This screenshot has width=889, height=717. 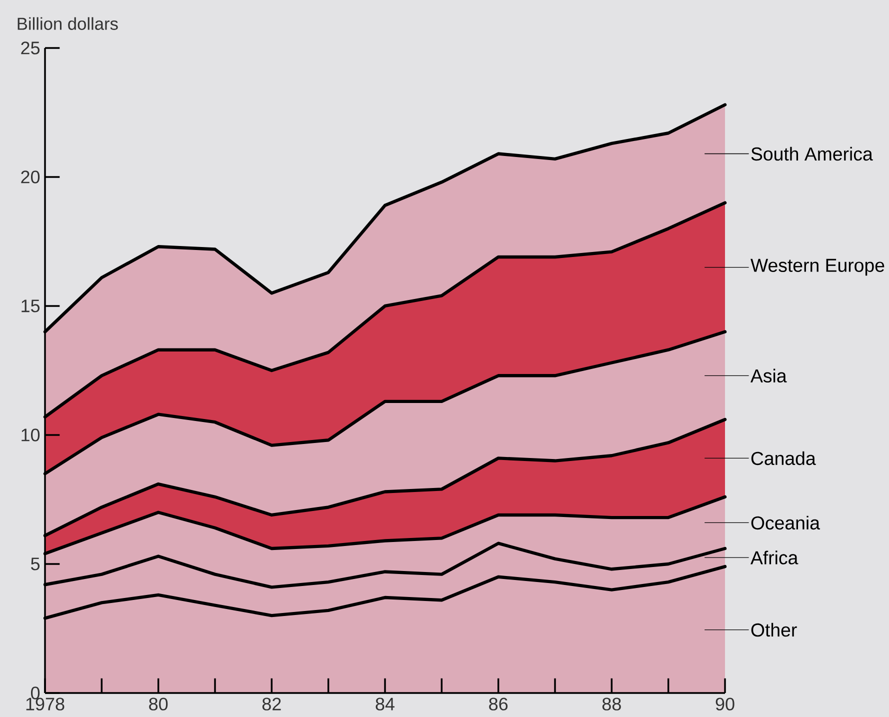 I want to click on x-tick-label: 1978, so click(x=45, y=704).